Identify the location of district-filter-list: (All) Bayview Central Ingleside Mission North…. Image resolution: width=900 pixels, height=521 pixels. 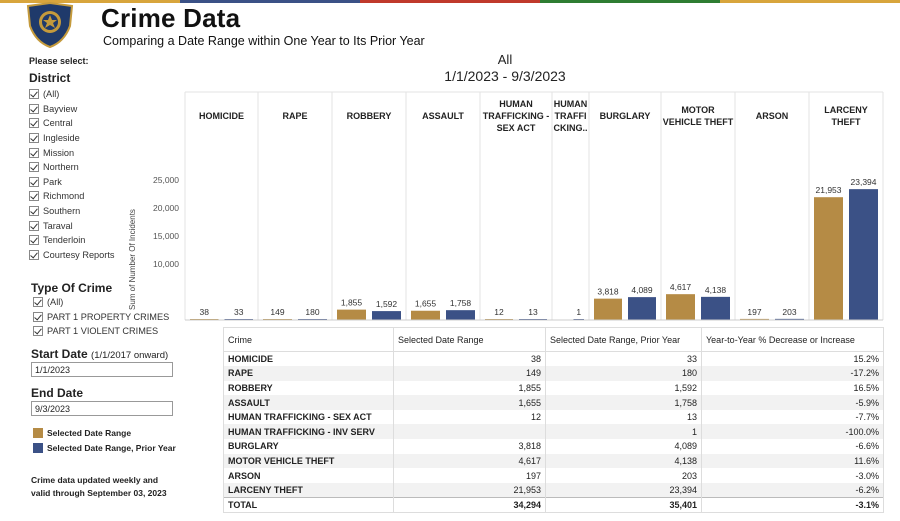
(109, 174).